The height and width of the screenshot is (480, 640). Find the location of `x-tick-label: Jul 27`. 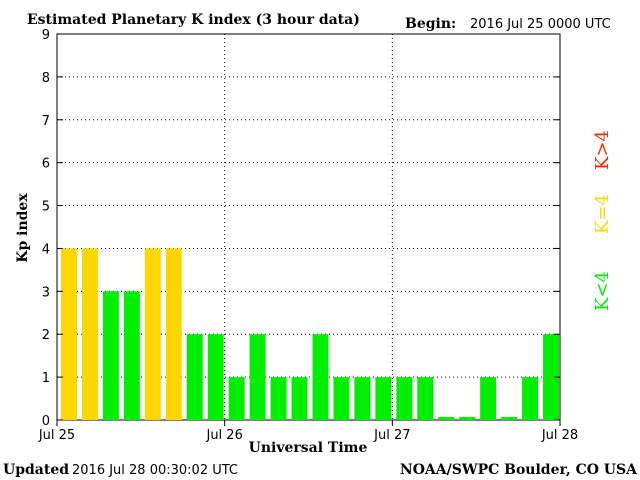

x-tick-label: Jul 27 is located at coordinates (391, 435).